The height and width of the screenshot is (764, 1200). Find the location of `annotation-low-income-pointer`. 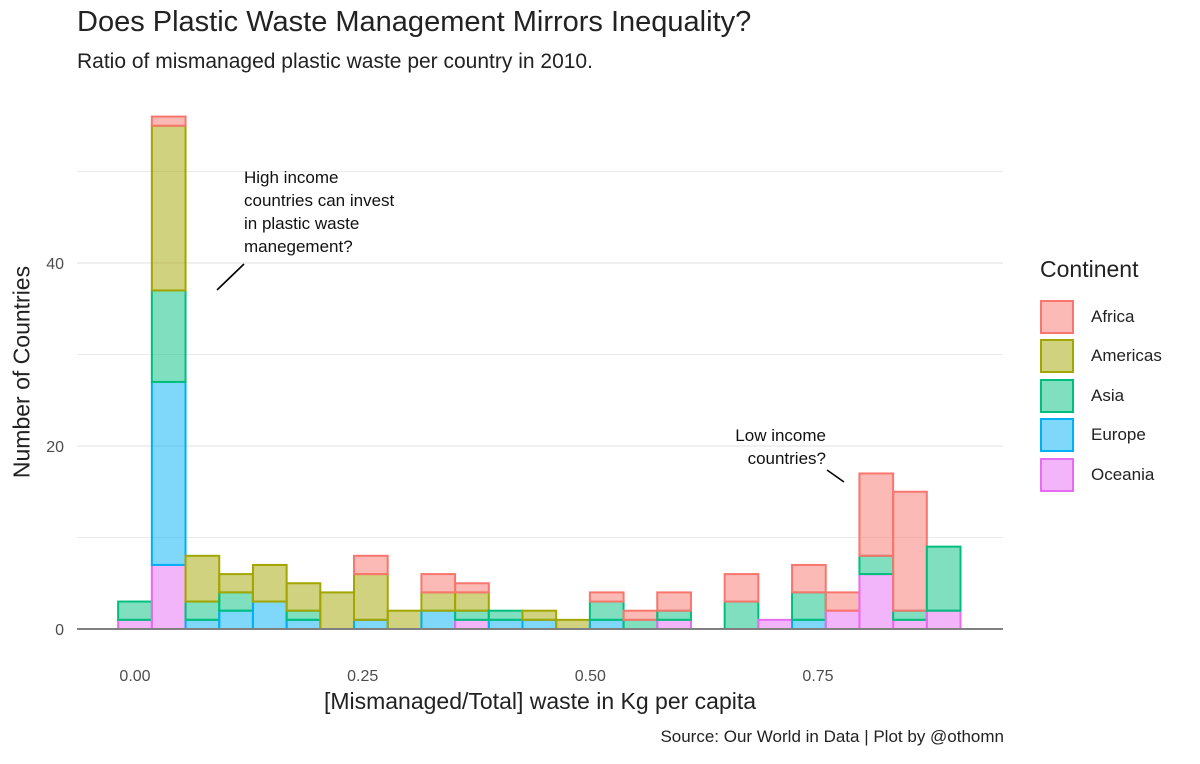

annotation-low-income-pointer is located at coordinates (835, 476).